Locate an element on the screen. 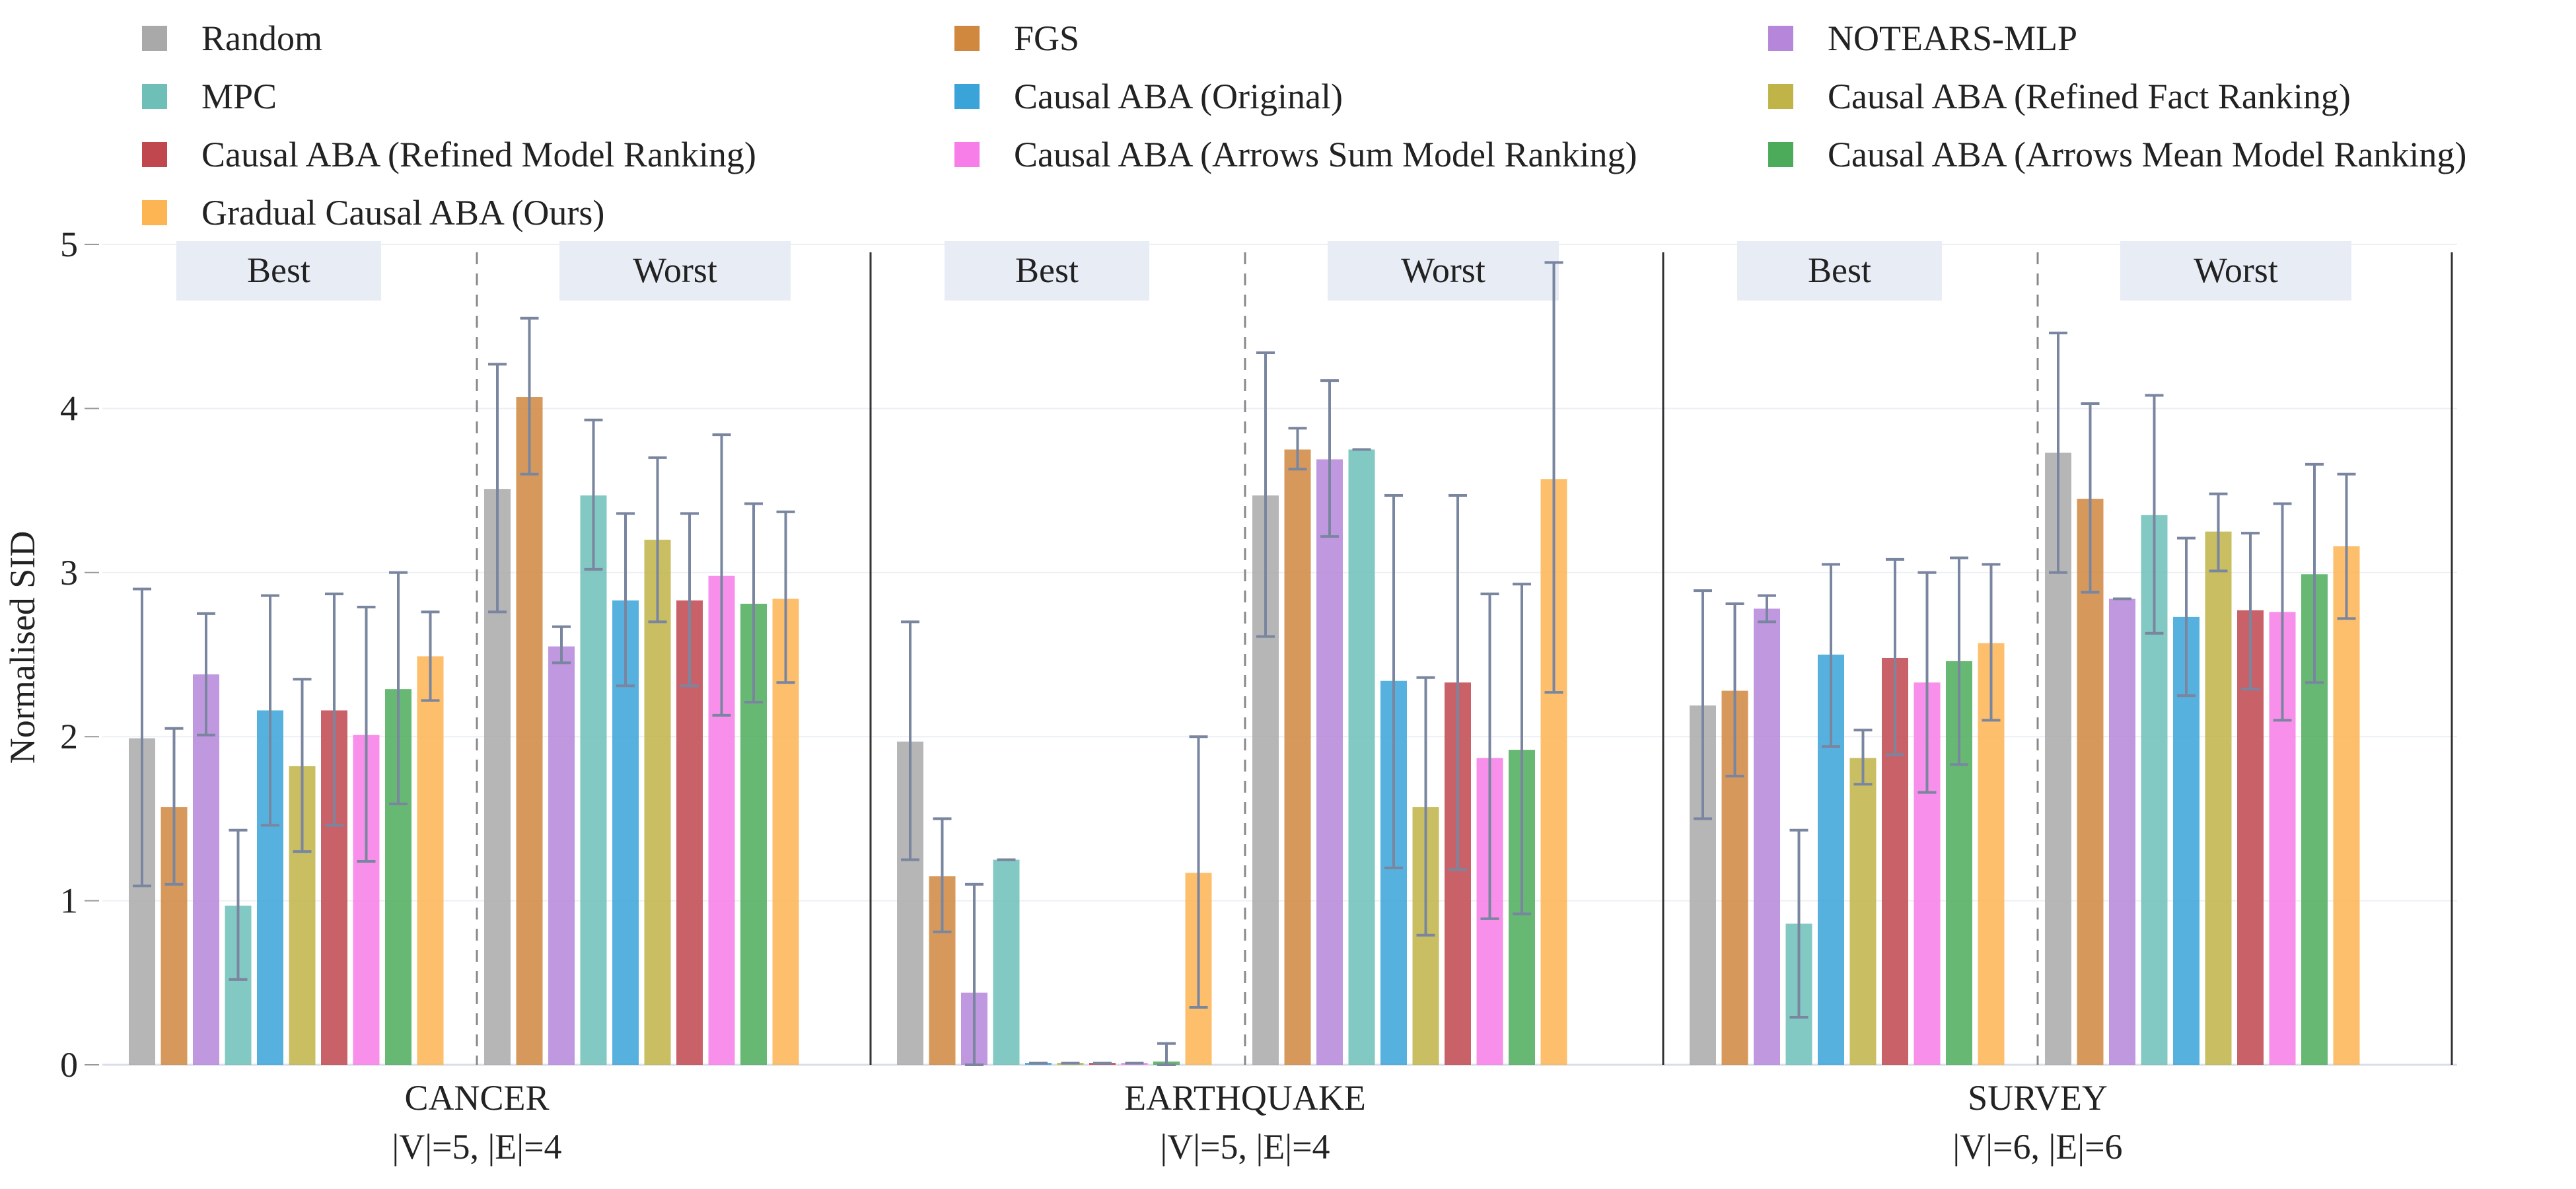 This screenshot has width=2576, height=1189. legend-item-notears-mlp: NOTEARS-MLP is located at coordinates (1923, 38).